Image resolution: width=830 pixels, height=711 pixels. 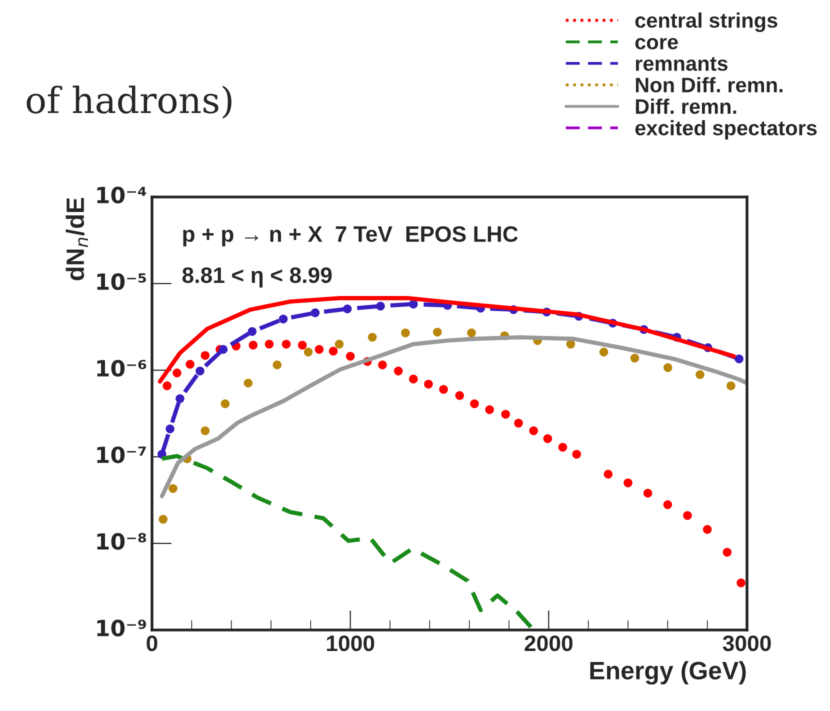 I want to click on annotation: 8.81 < η < 8.99, so click(x=257, y=277).